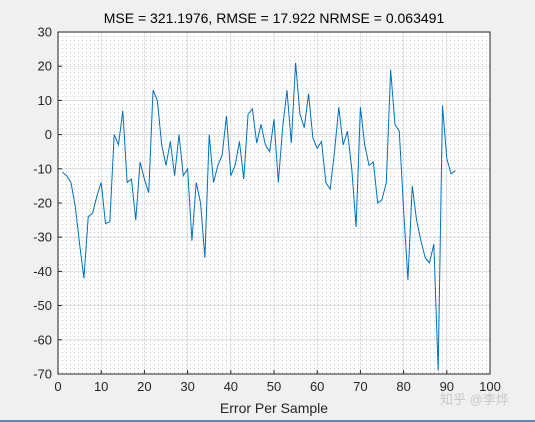  Describe the element at coordinates (144, 386) in the screenshot. I see `x-tick-label: 20` at that location.